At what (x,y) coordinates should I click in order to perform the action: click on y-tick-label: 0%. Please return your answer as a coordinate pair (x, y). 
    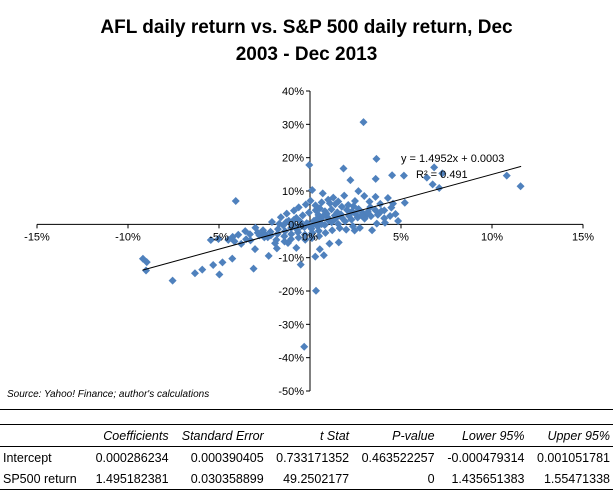
    Looking at the image, I should click on (296, 225).